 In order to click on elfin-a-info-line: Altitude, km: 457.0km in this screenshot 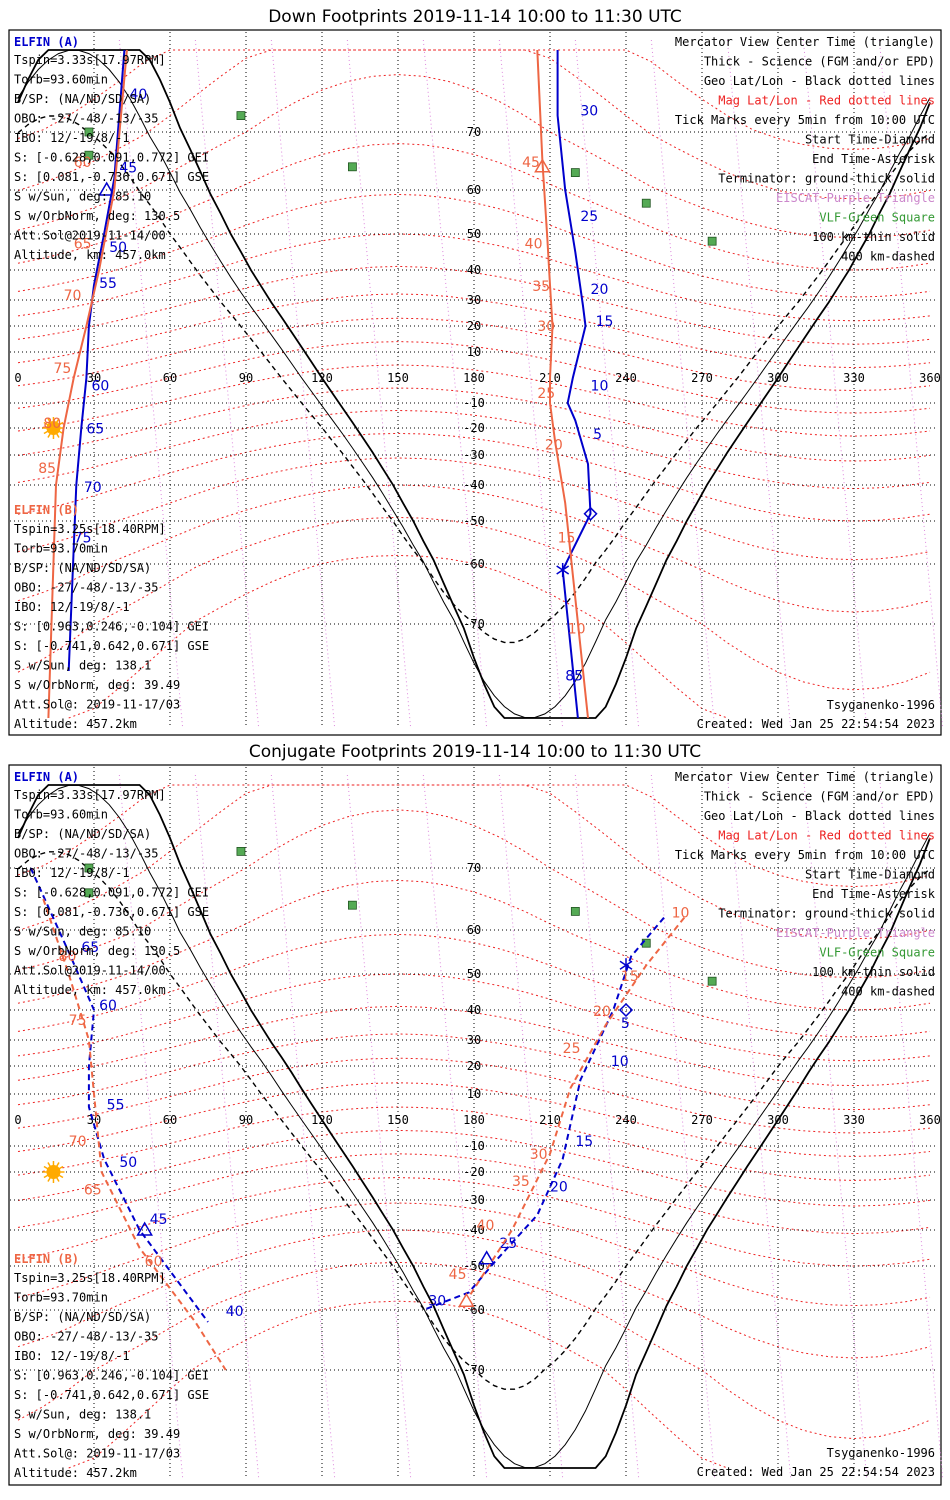, I will do `click(90, 990)`.